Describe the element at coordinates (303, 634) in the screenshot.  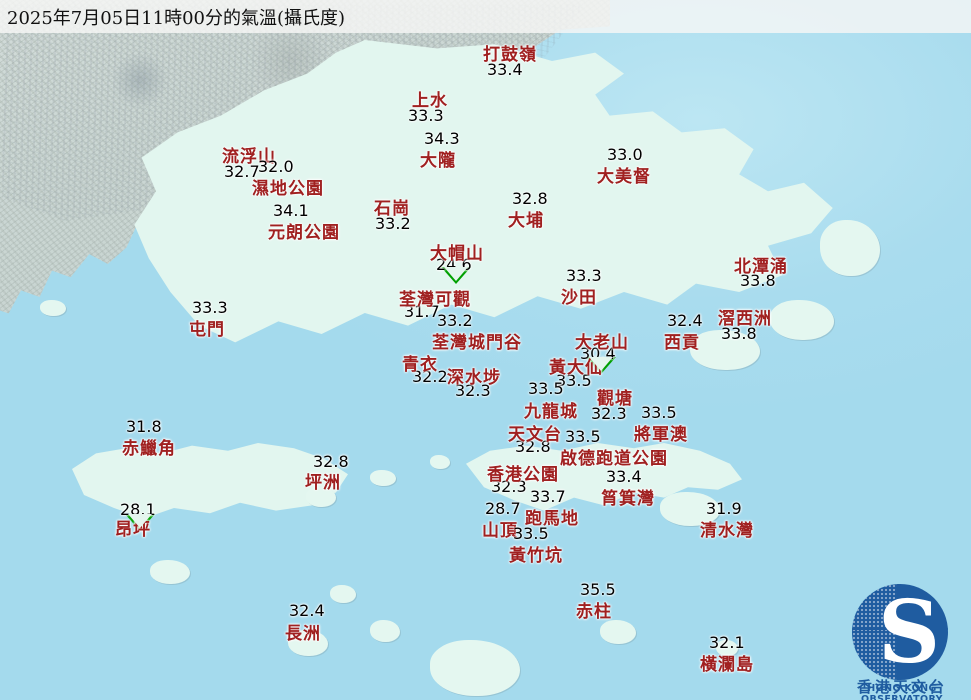
I see `station-name-label: 長洲` at that location.